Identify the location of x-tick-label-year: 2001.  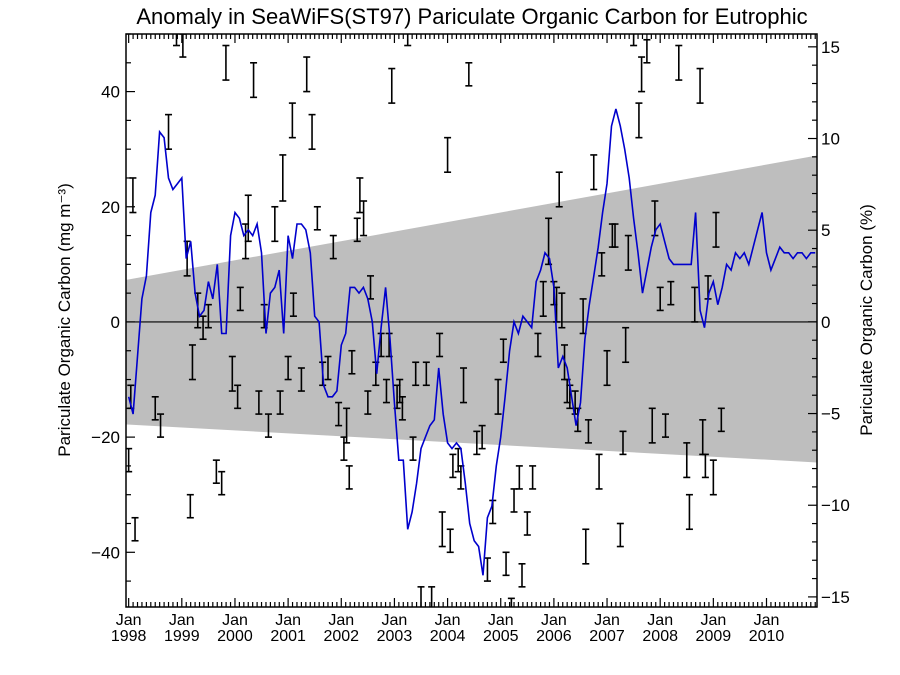
(288, 636).